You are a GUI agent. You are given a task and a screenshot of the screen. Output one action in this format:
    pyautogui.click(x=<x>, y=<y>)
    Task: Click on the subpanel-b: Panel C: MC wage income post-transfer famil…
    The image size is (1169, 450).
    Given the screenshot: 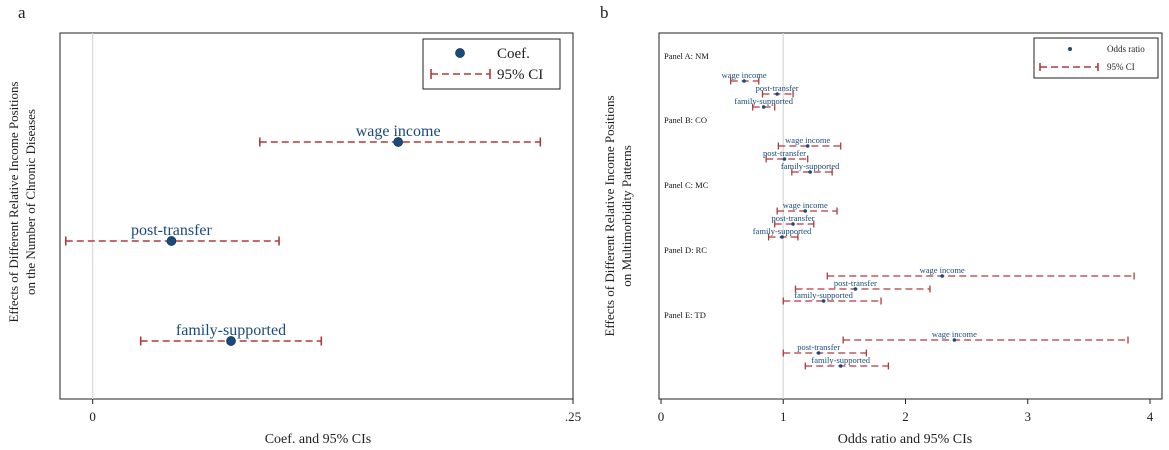 What is the action you would take?
    pyautogui.click(x=751, y=210)
    